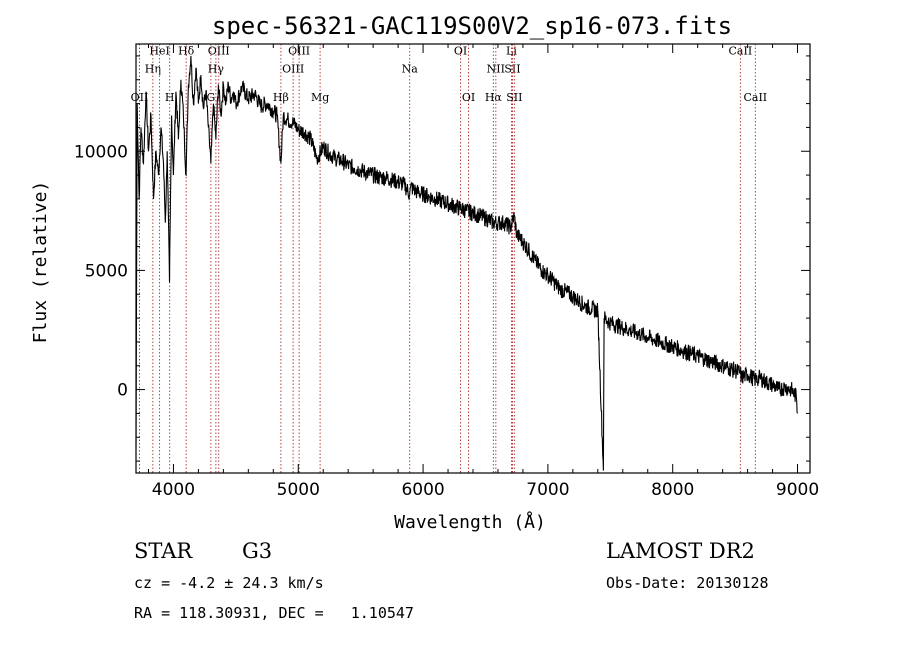 This screenshot has height=649, width=900. What do you see at coordinates (219, 51) in the screenshot?
I see `reference-line-label-7: OIII` at bounding box center [219, 51].